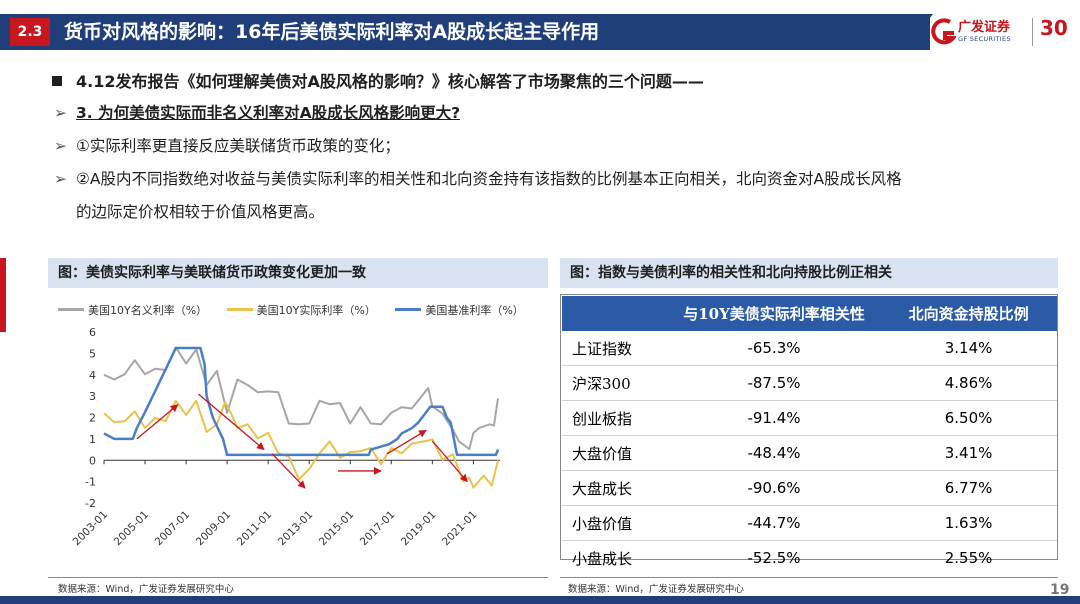 Image resolution: width=1080 pixels, height=604 pixels. I want to click on index-name-cell: 小盘价值, so click(615, 523).